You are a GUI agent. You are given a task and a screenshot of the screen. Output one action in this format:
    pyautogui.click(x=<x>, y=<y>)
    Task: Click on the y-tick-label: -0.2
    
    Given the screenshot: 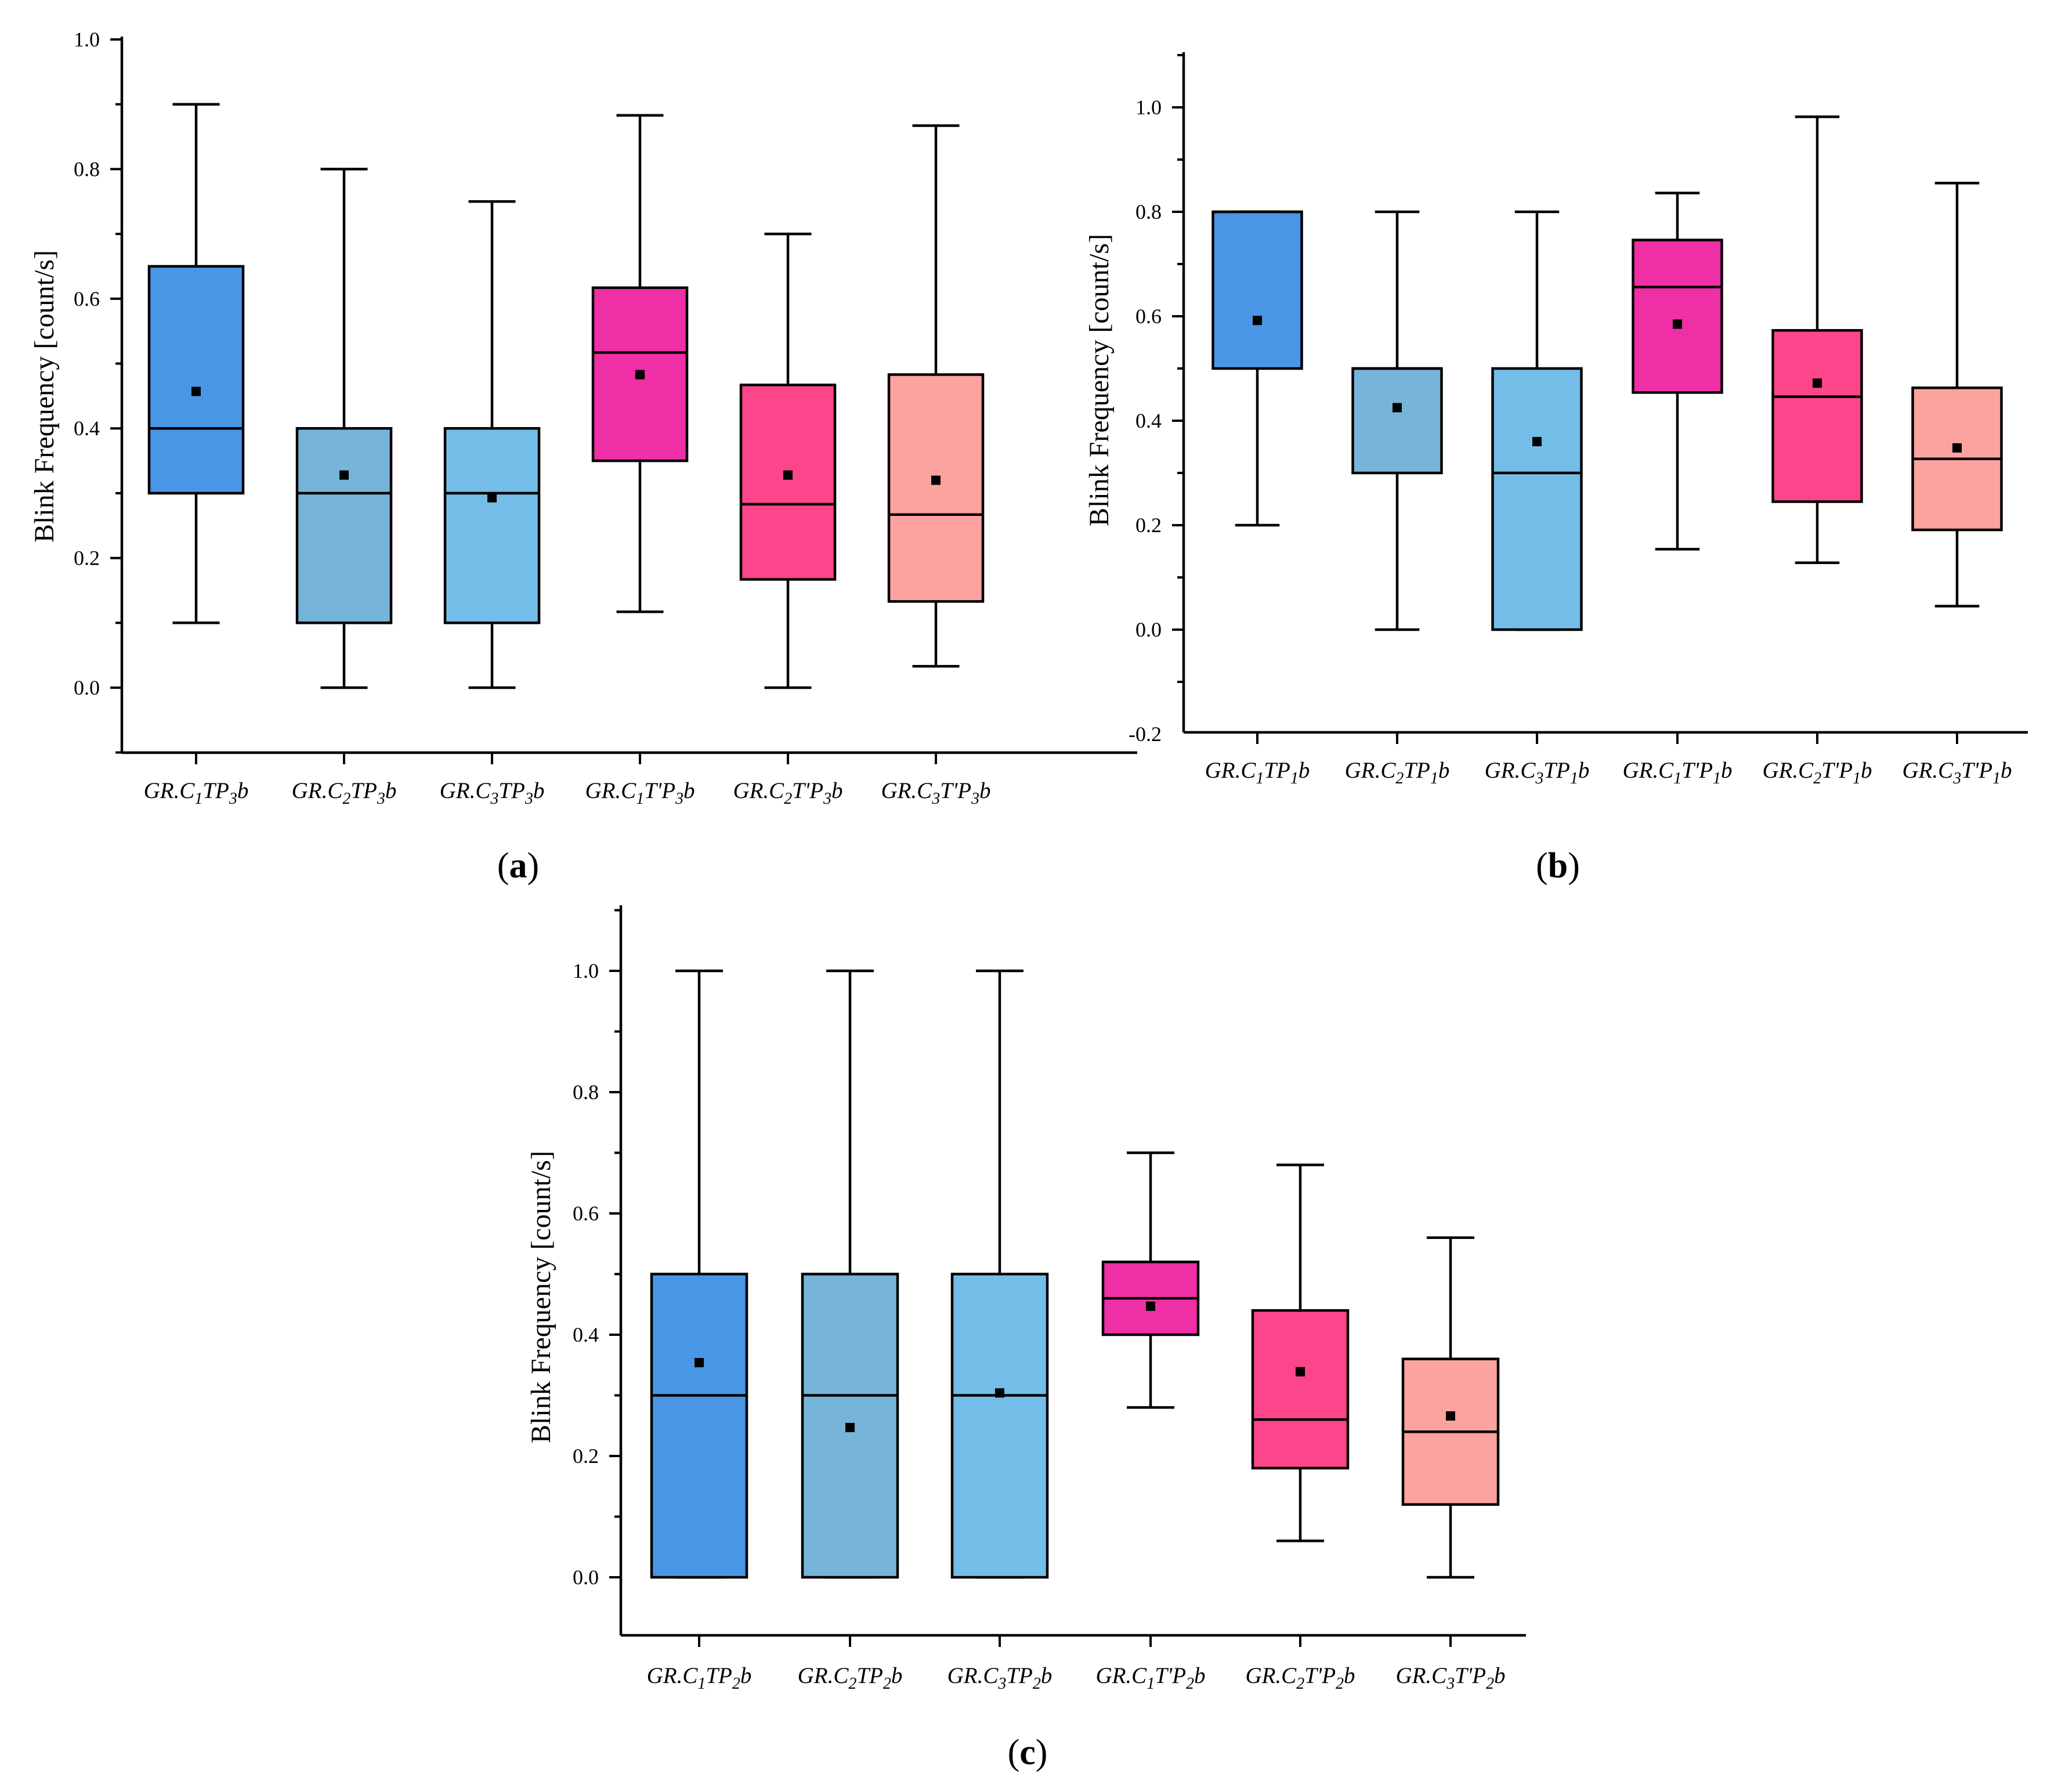 What is the action you would take?
    pyautogui.click(x=1145, y=734)
    